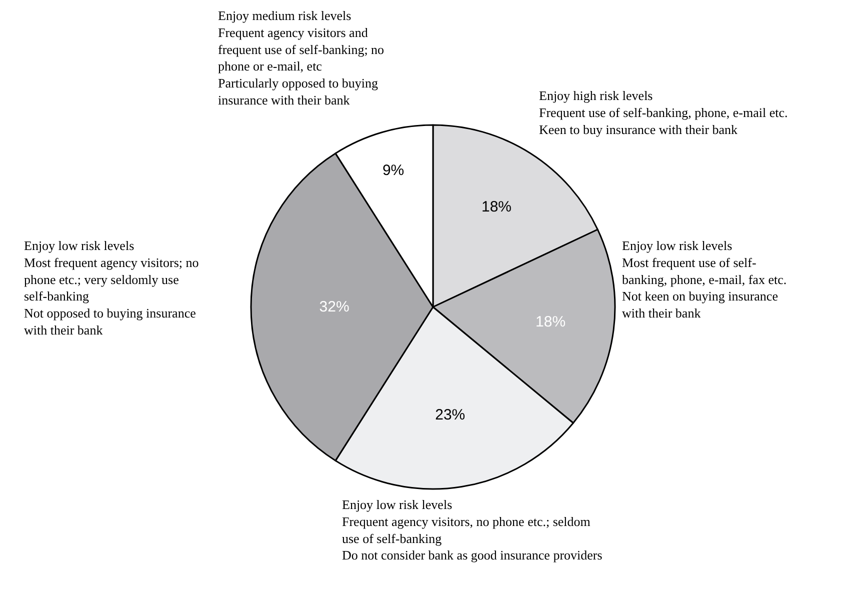 This screenshot has width=847, height=606. Describe the element at coordinates (393, 170) in the screenshot. I see `data-label: 9%` at that location.